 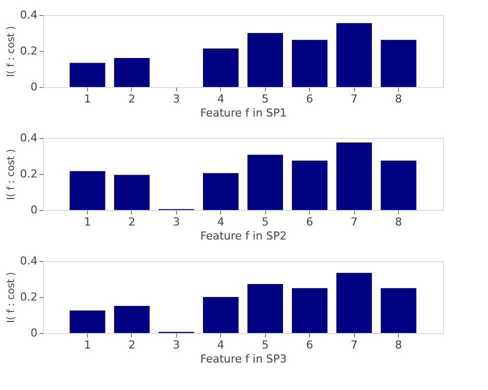 What do you see at coordinates (243, 113) in the screenshot?
I see `x-axis-title: Feature f in SP1` at bounding box center [243, 113].